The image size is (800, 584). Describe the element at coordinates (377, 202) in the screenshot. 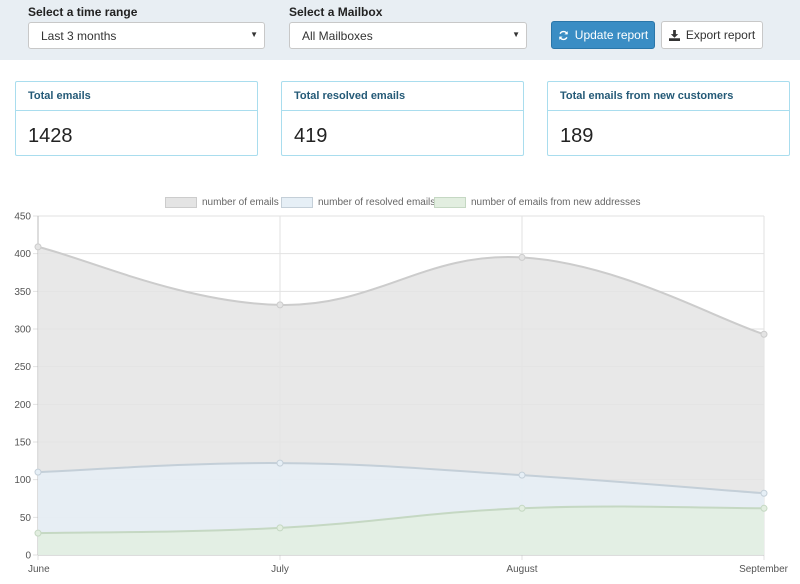

I see `legend-label: number of resolved emails` at that location.